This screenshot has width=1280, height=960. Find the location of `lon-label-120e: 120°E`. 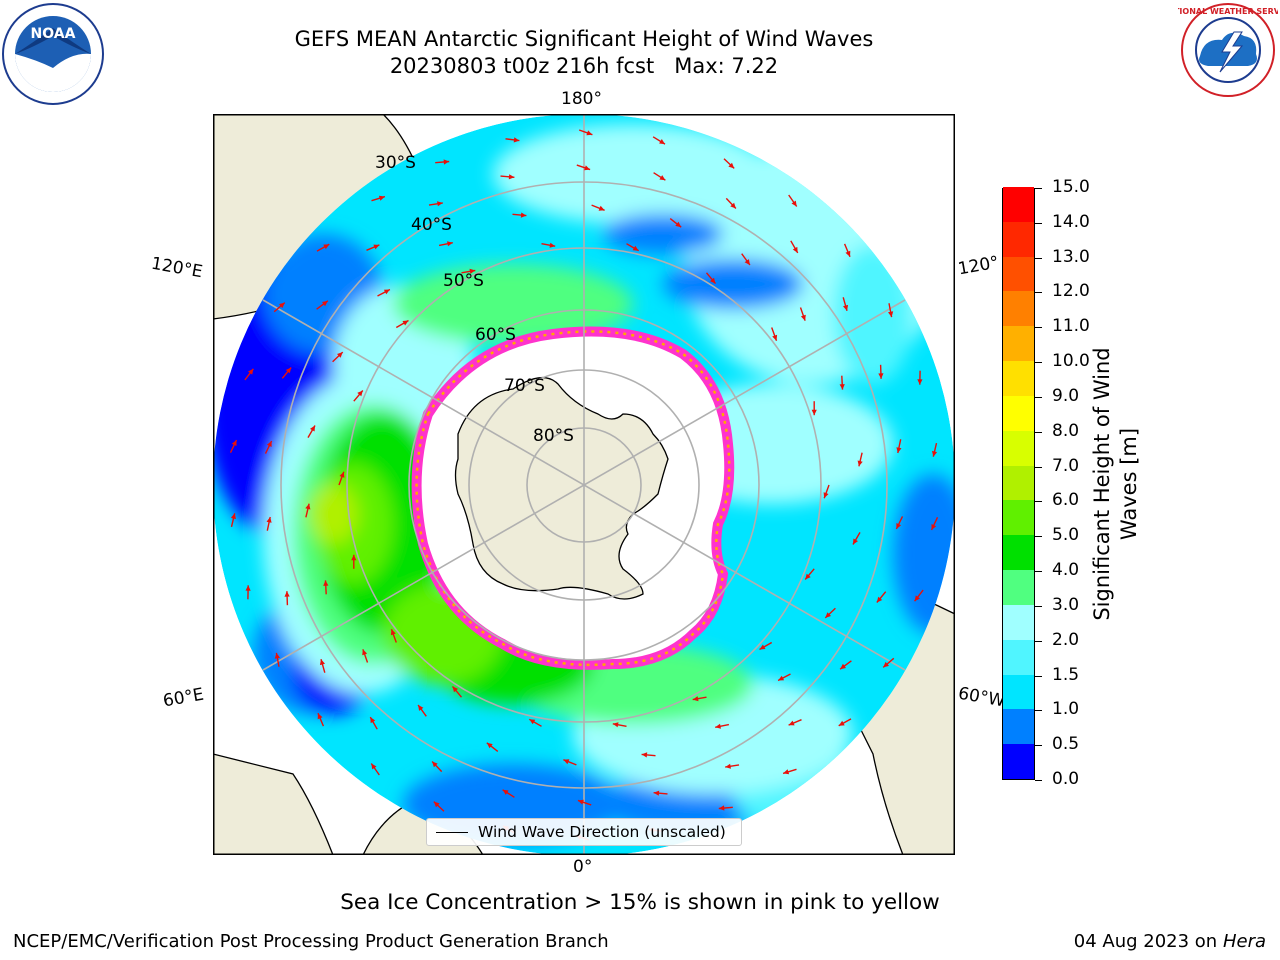

lon-label-120e: 120°E is located at coordinates (177, 268).